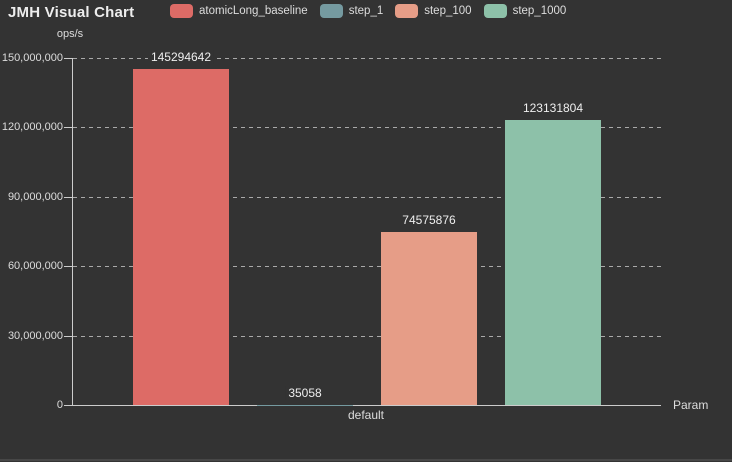  What do you see at coordinates (253, 11) in the screenshot?
I see `legend-label: atomicLong_baseline` at bounding box center [253, 11].